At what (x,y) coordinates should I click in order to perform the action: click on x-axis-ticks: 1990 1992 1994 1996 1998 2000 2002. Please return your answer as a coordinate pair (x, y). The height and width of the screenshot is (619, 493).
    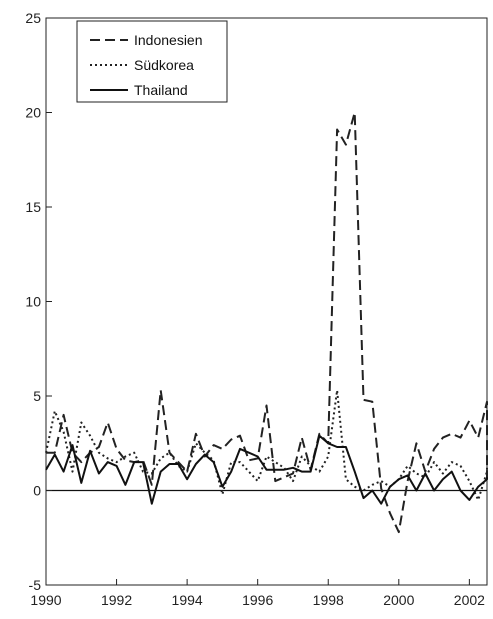
    Looking at the image, I should click on (257, 593).